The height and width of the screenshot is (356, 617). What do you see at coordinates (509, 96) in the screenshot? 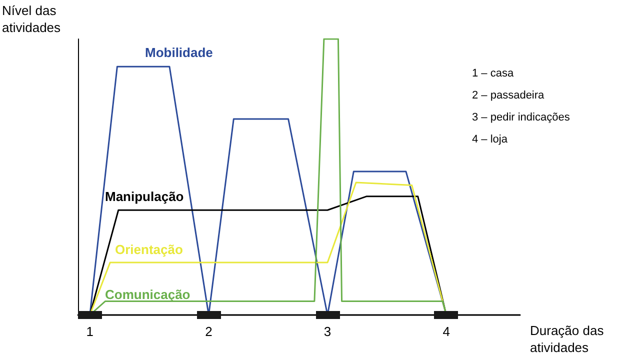
I see `annotation: 2 – passadeira` at bounding box center [509, 96].